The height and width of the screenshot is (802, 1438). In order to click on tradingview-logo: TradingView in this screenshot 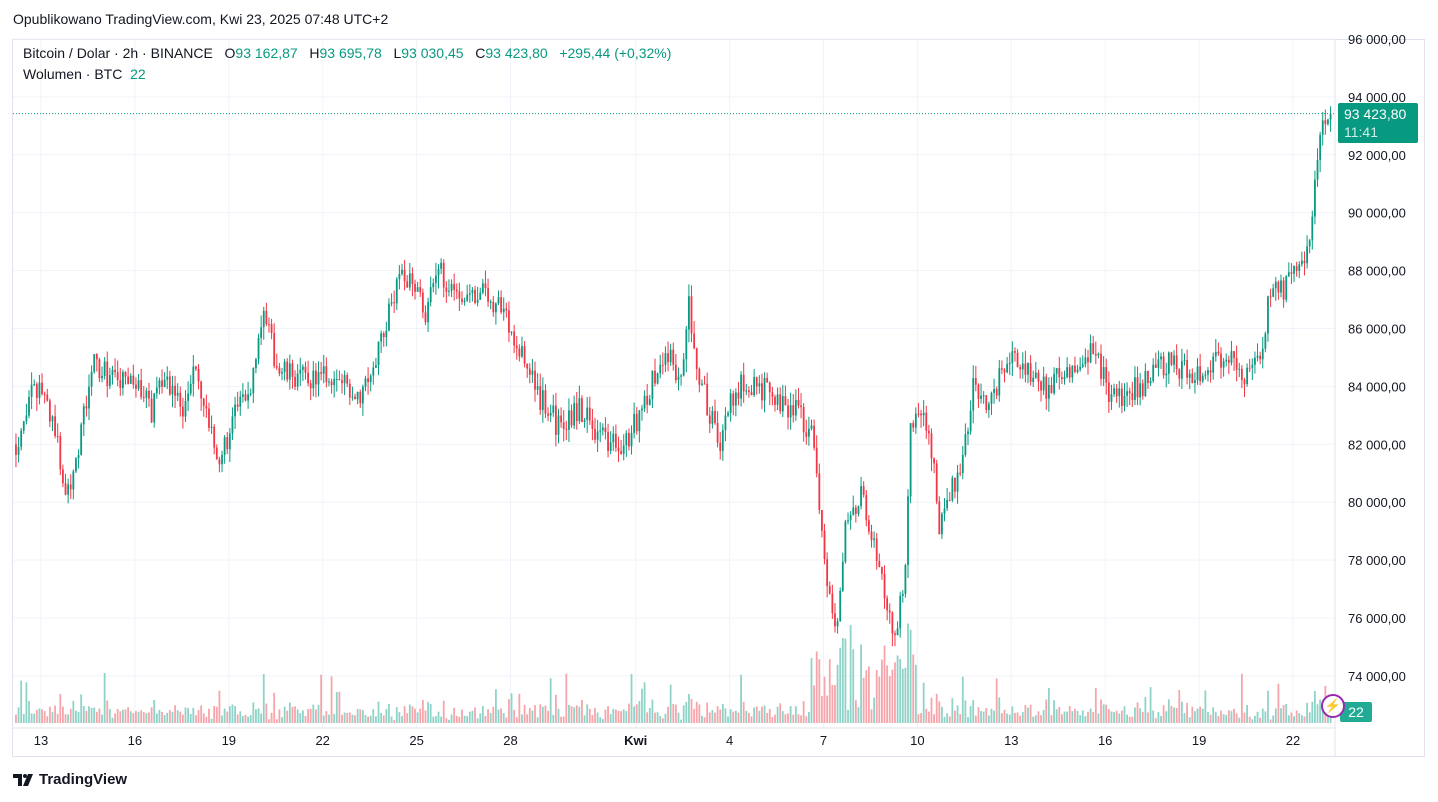, I will do `click(70, 779)`.